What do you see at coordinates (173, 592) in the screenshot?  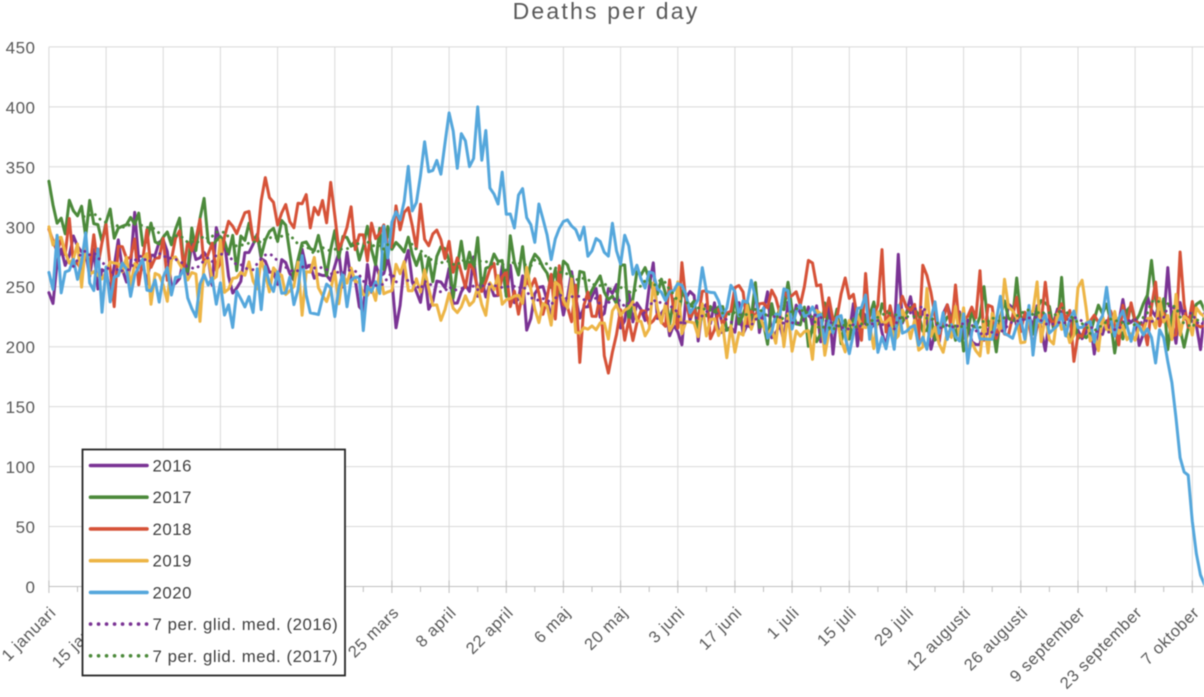 I see `svg-text: 2020` at bounding box center [173, 592].